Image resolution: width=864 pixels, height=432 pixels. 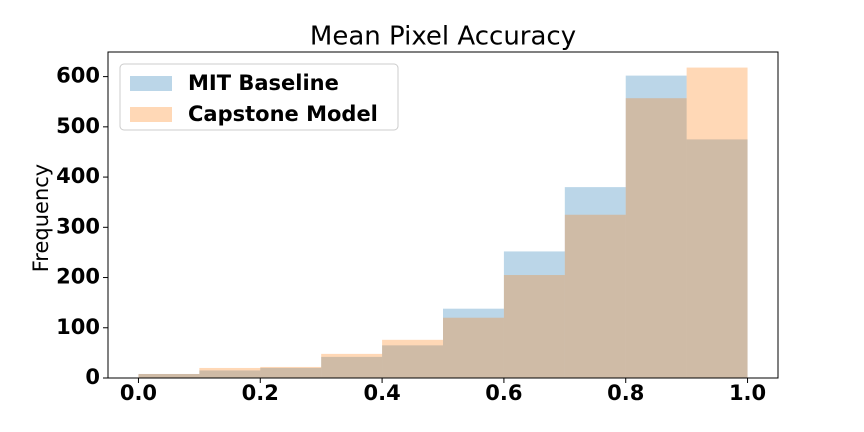 What do you see at coordinates (78, 126) in the screenshot?
I see `y-tick-label: 500` at bounding box center [78, 126].